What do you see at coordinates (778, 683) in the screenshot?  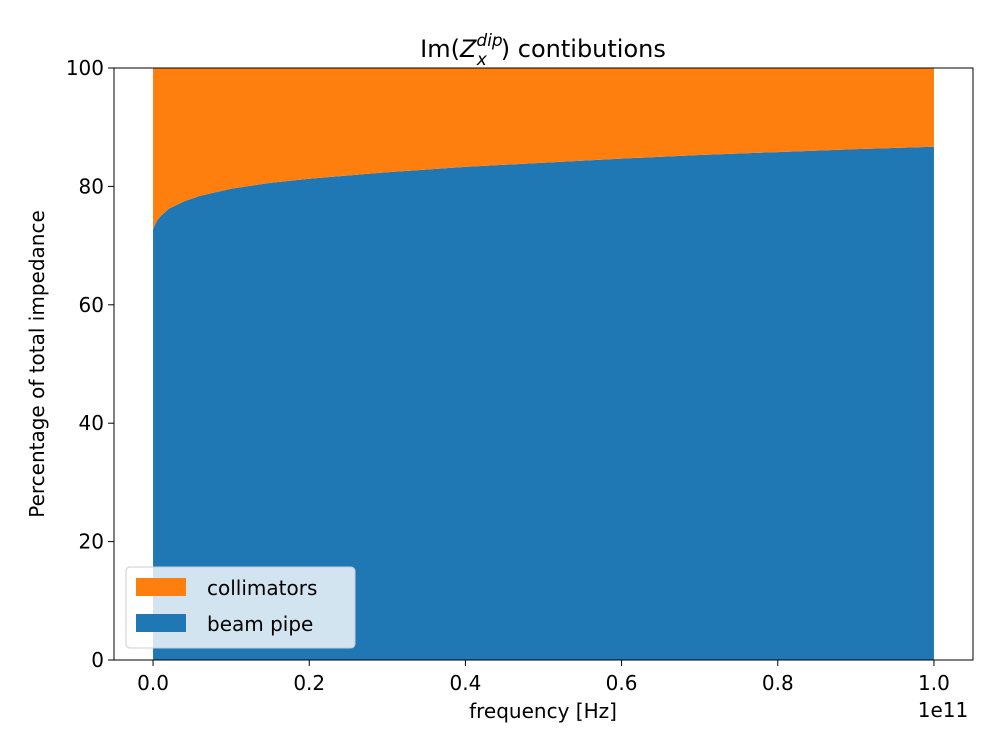 I see `x-tick-label: 0.8` at bounding box center [778, 683].